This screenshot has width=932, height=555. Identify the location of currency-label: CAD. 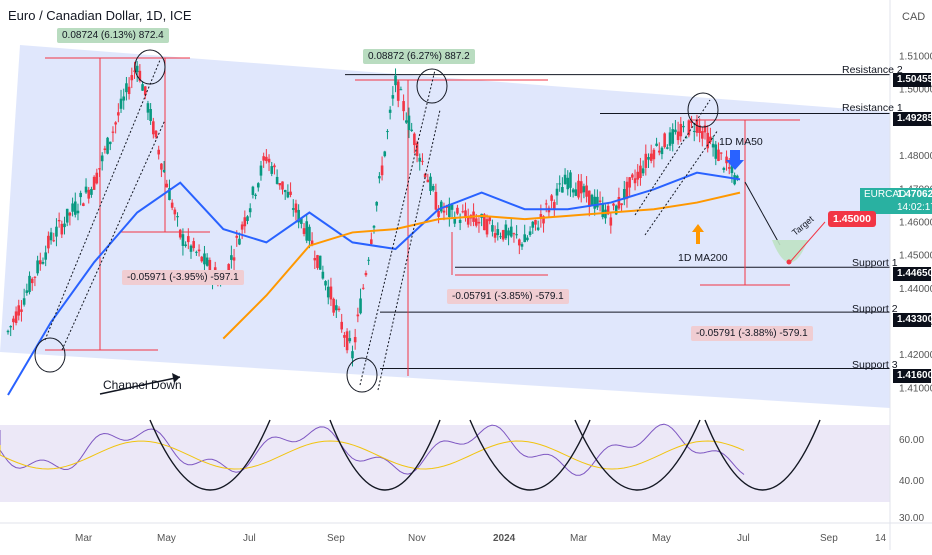
(914, 17).